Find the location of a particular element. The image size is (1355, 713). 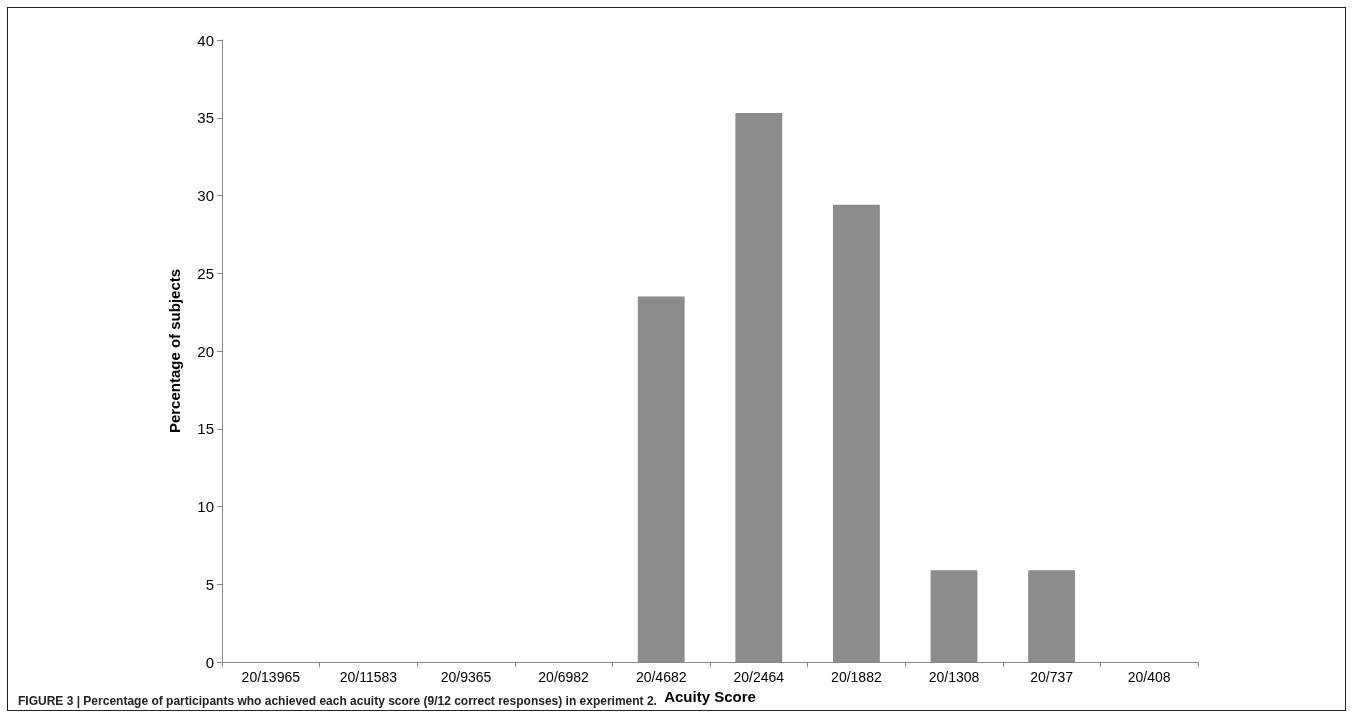

x-tick-label: 20/9365 is located at coordinates (466, 677).